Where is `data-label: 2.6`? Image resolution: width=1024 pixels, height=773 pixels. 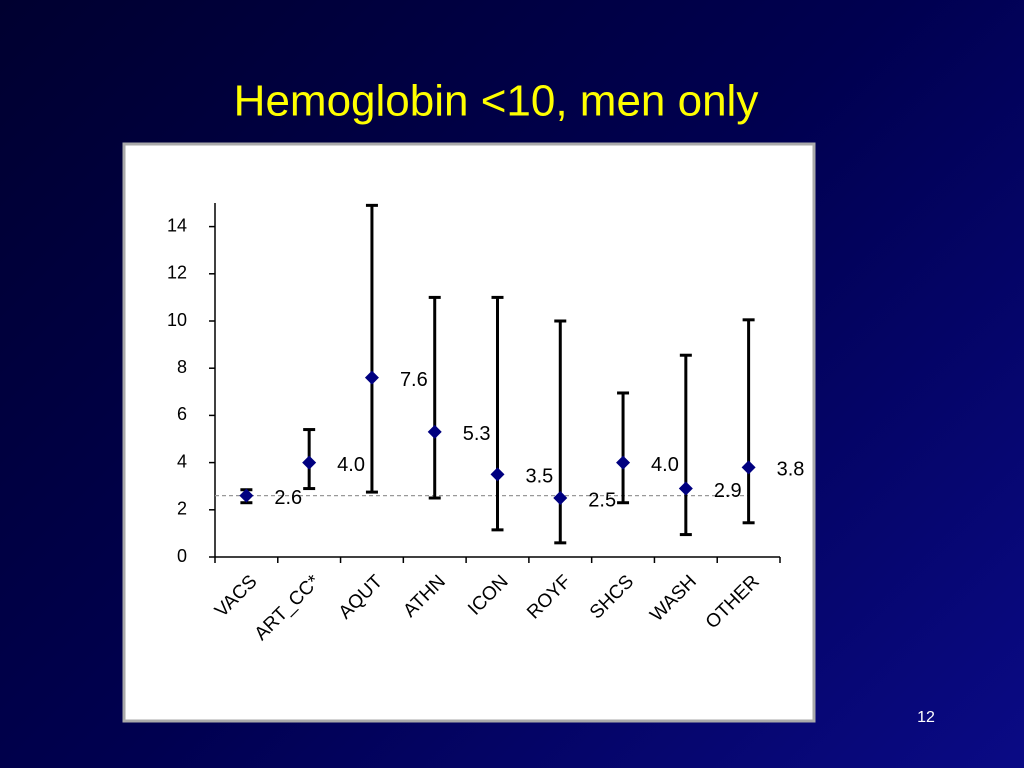 data-label: 2.6 is located at coordinates (288, 498).